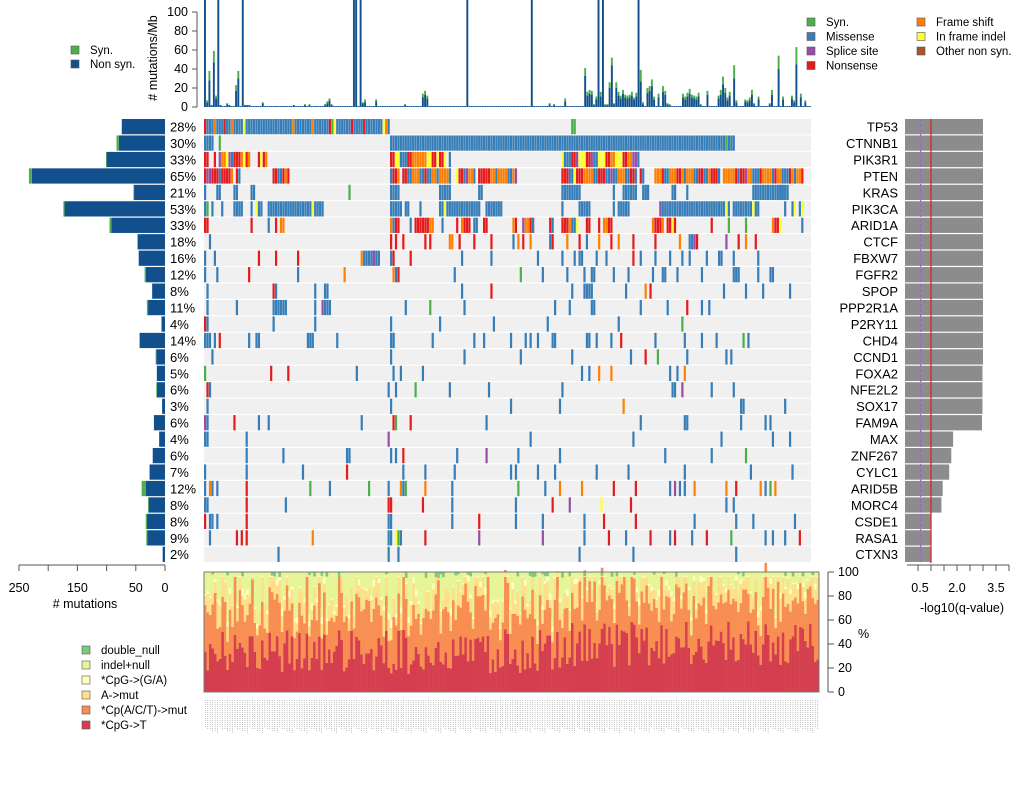 This screenshot has width=1020, height=804. Describe the element at coordinates (141, 143) in the screenshot. I see `gene-count-bar-nonsyn` at that location.